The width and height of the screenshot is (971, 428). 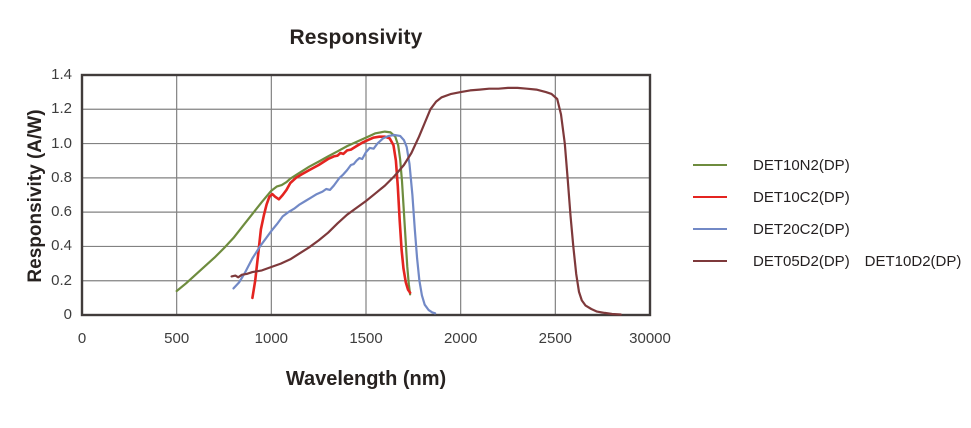 I want to click on series-det20c2-dp-, so click(x=334, y=224).